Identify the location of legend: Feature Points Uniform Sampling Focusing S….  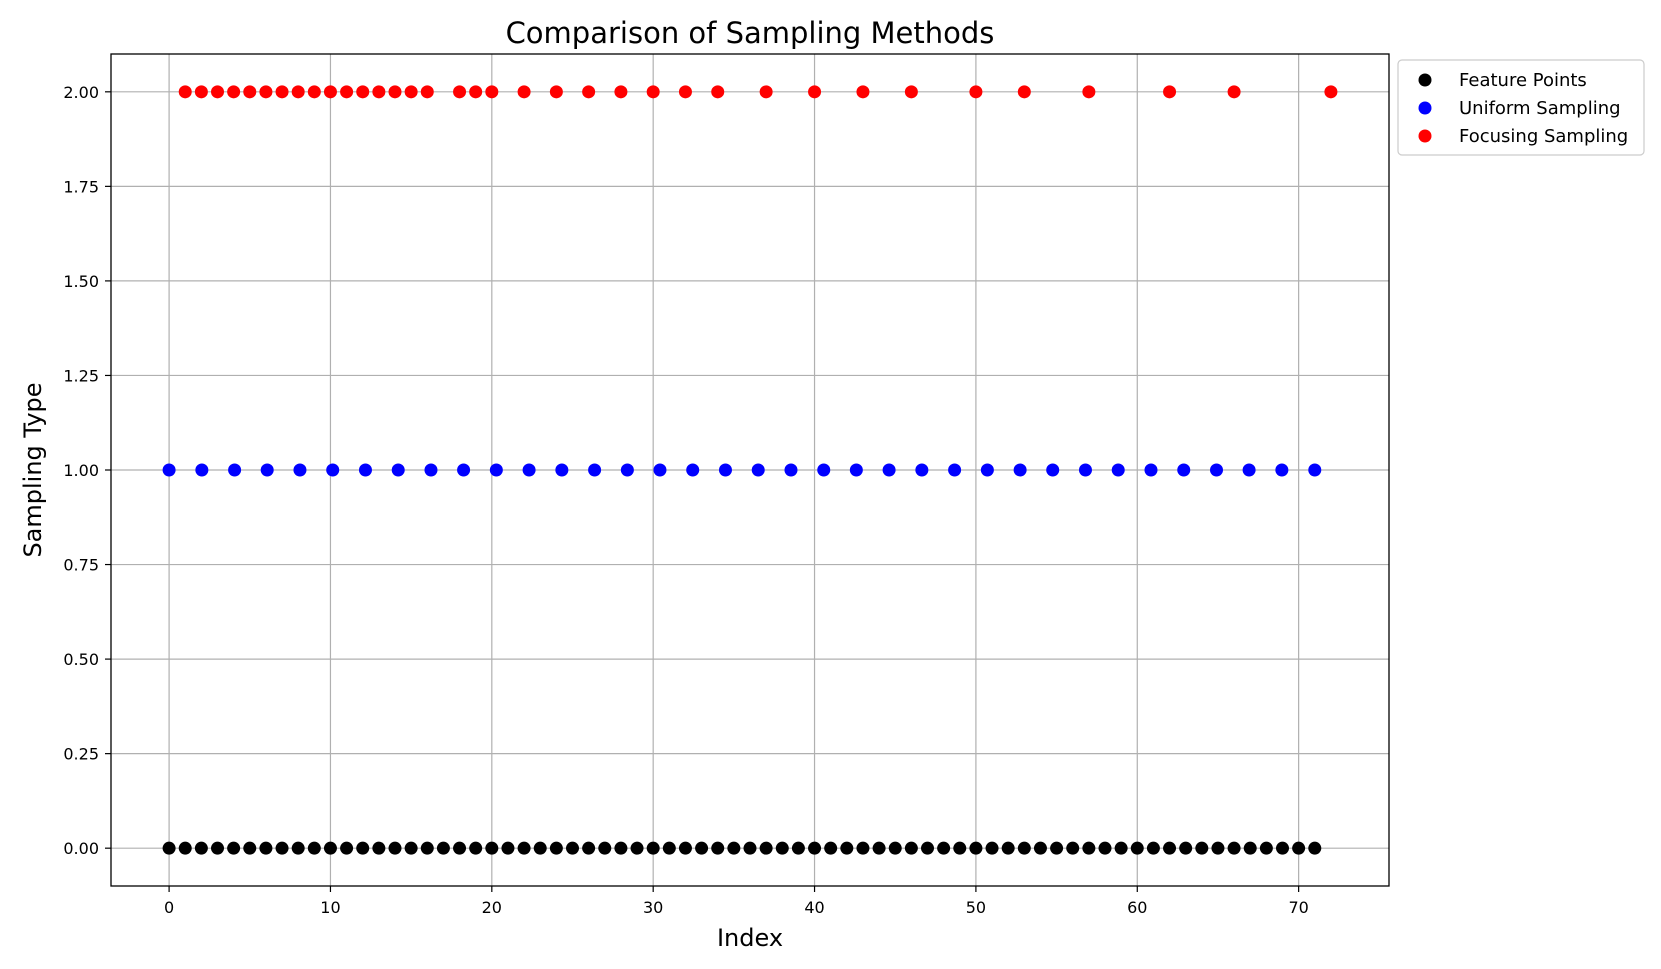
(1521, 107).